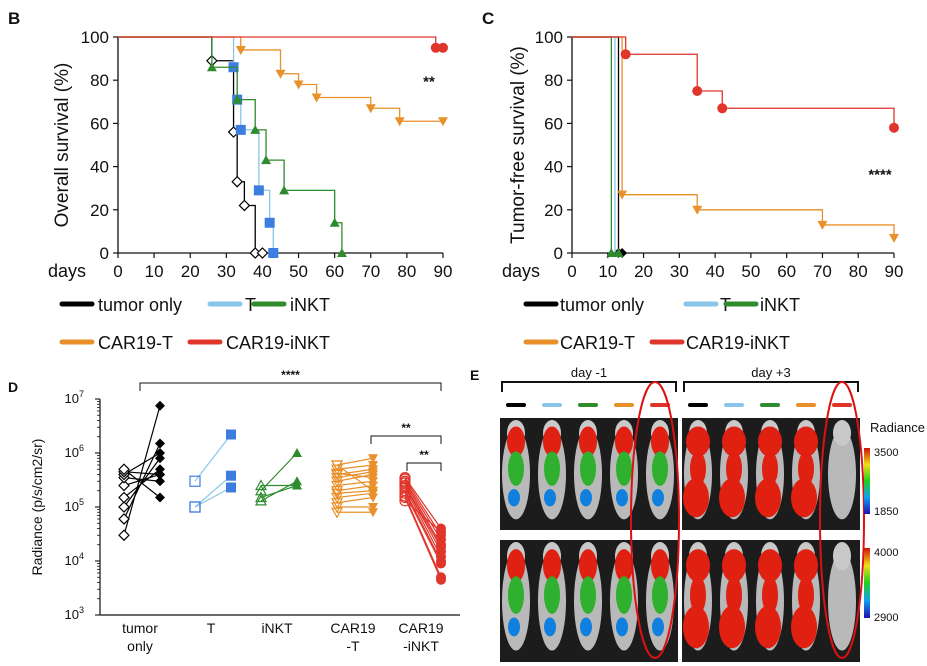  What do you see at coordinates (124, 519) in the screenshot?
I see `chartd-pre-point-tumor-only` at bounding box center [124, 519].